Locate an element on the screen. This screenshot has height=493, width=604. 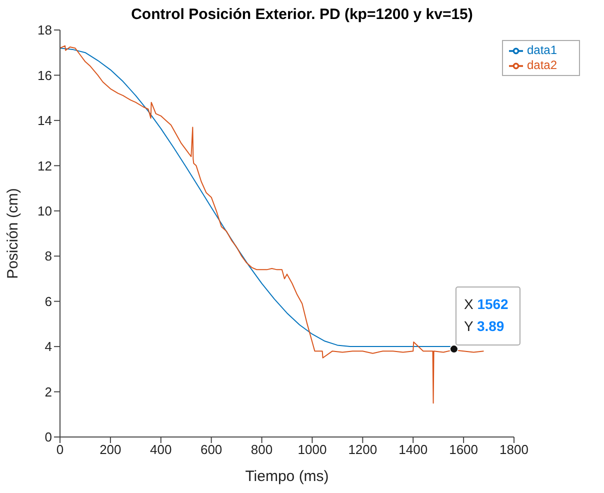
x-tick-label: 0 is located at coordinates (60, 450).